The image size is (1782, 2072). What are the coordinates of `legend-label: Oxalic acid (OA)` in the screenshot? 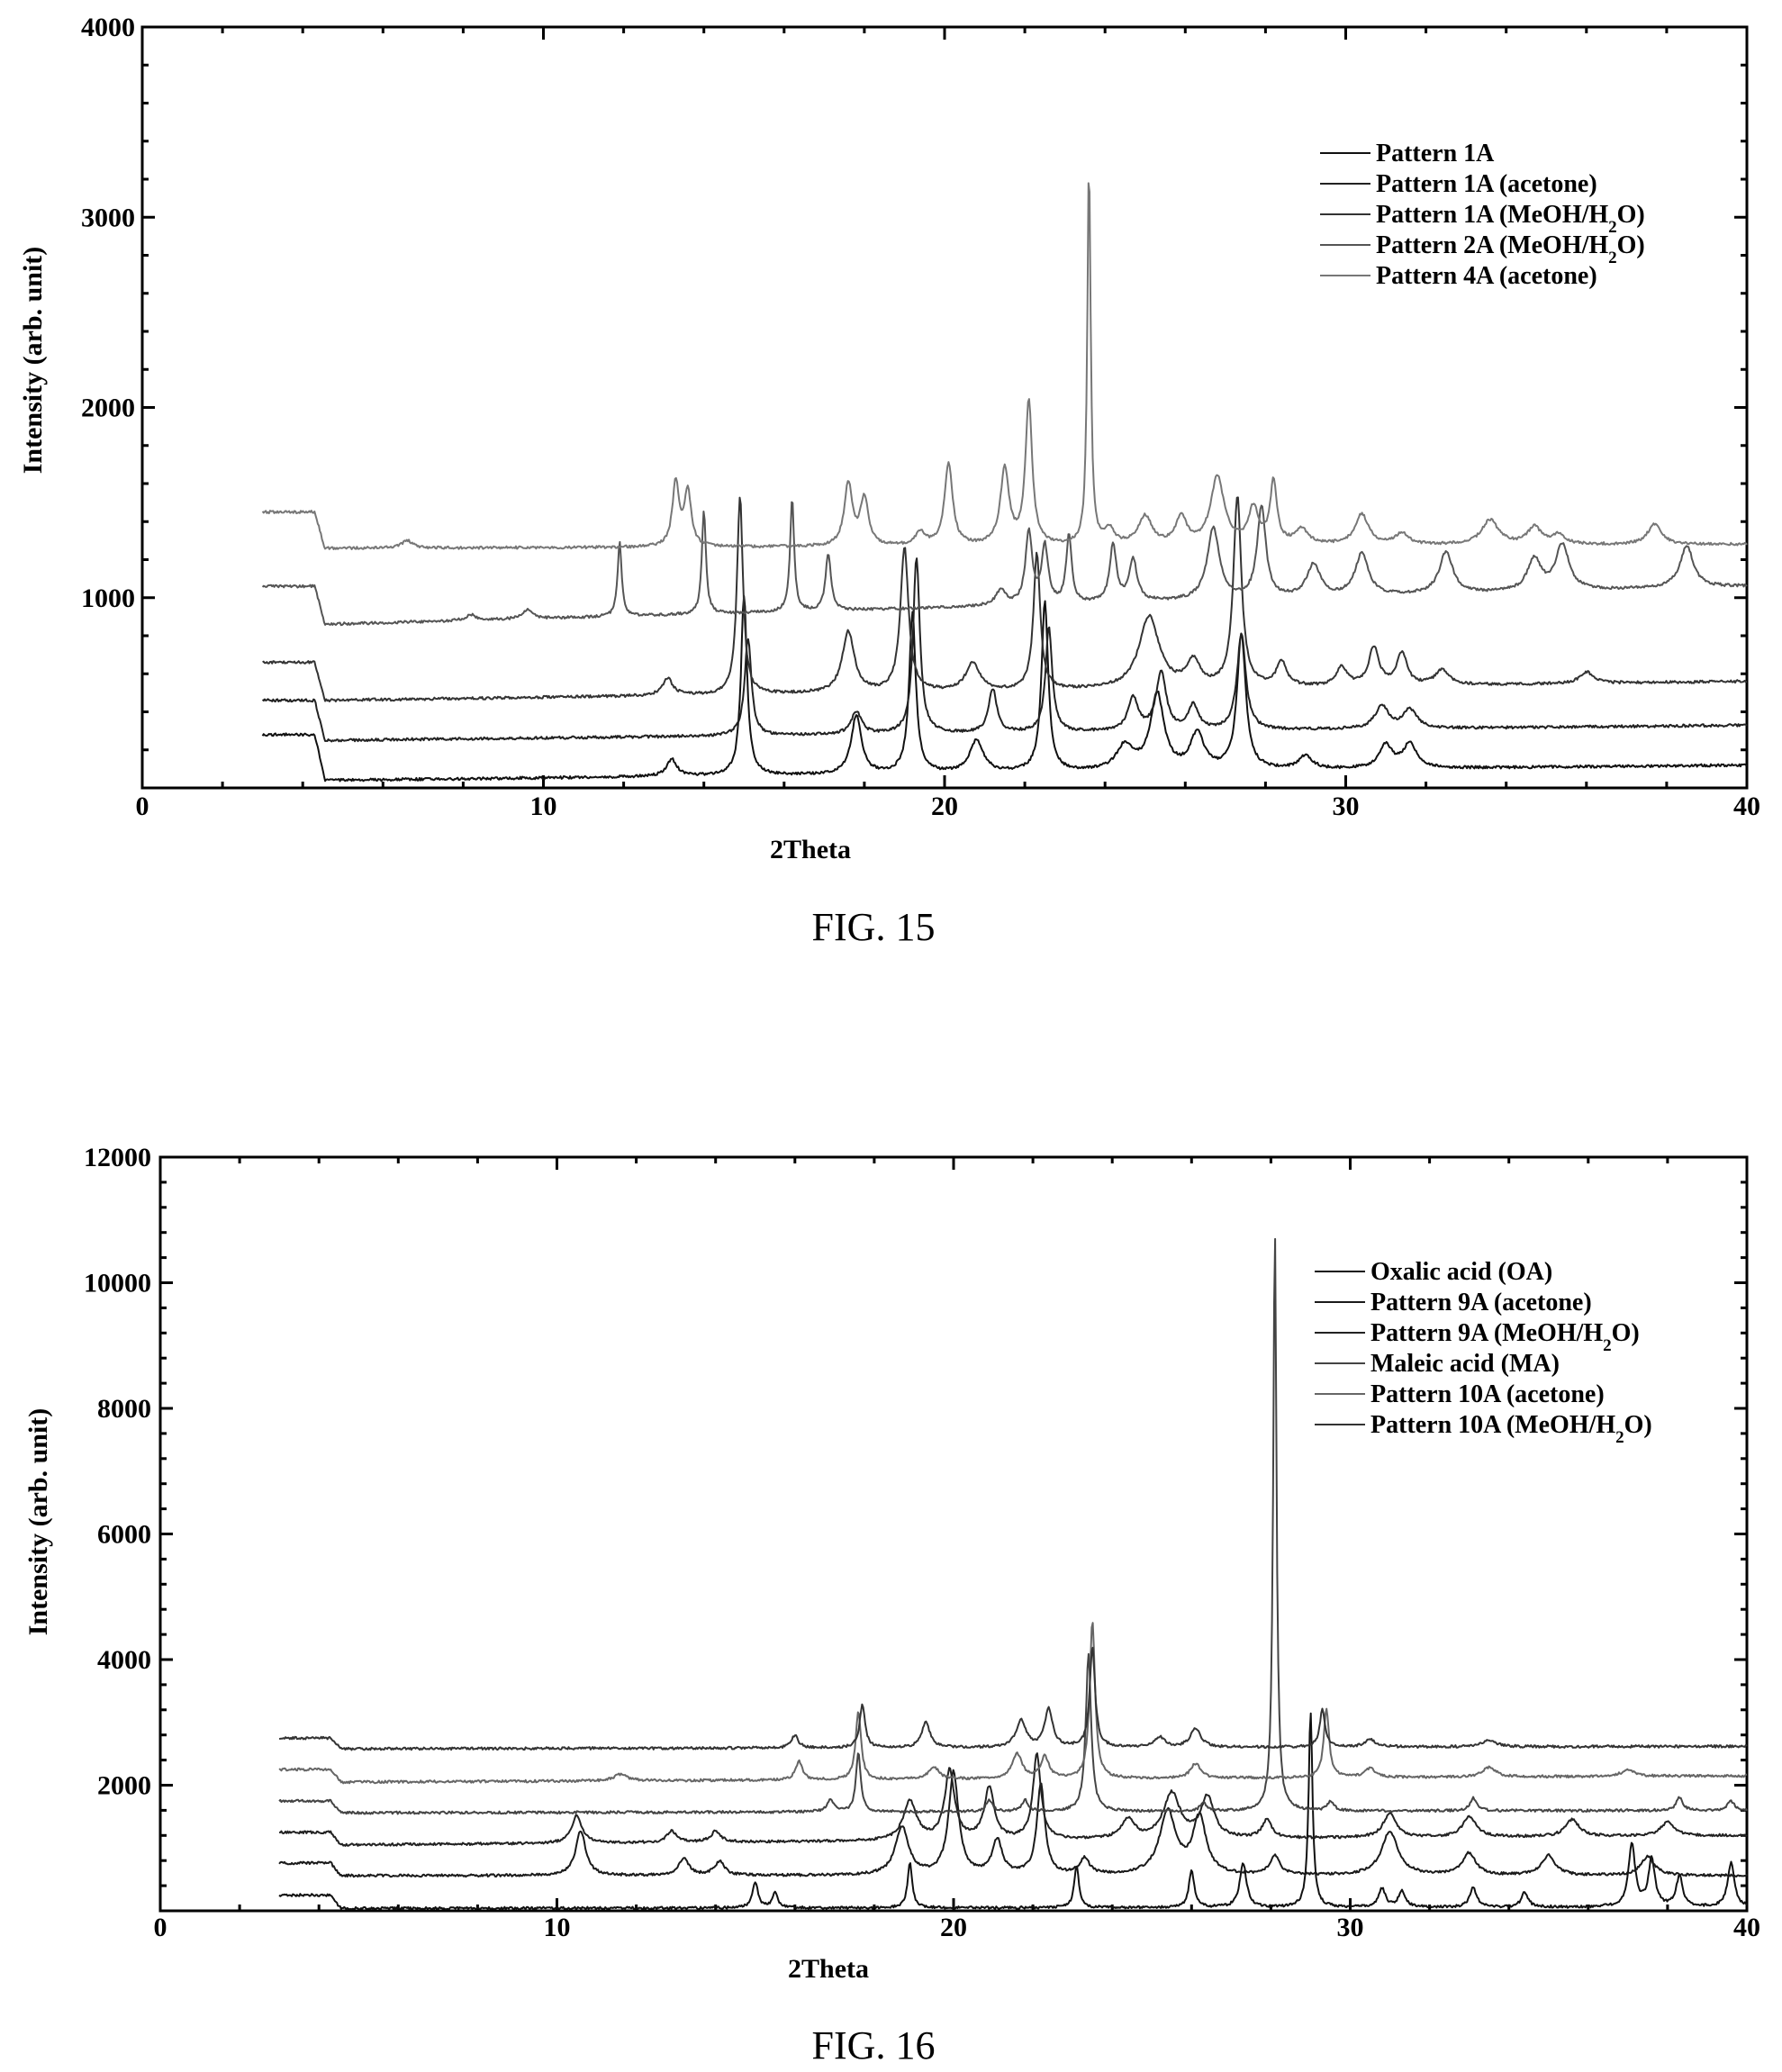 It's located at (1461, 1272).